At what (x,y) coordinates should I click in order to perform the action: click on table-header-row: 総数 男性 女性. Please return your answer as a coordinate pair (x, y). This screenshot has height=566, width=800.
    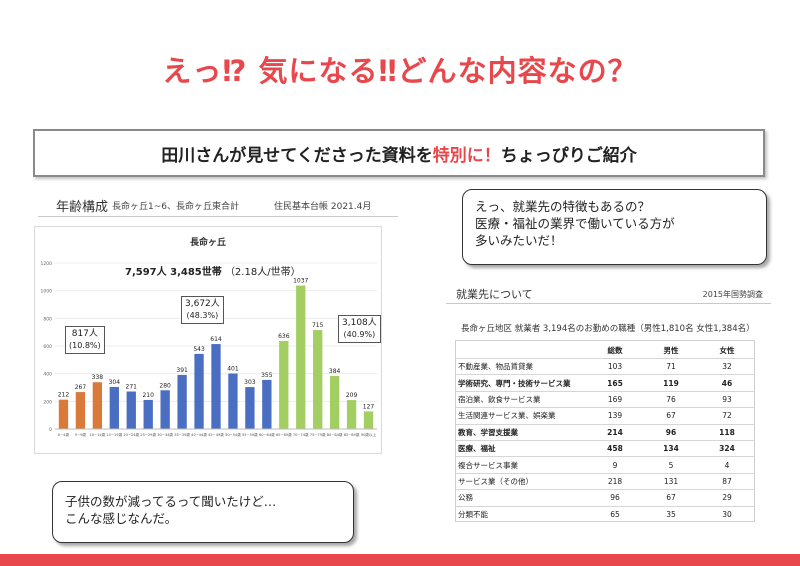
    Looking at the image, I should click on (605, 350).